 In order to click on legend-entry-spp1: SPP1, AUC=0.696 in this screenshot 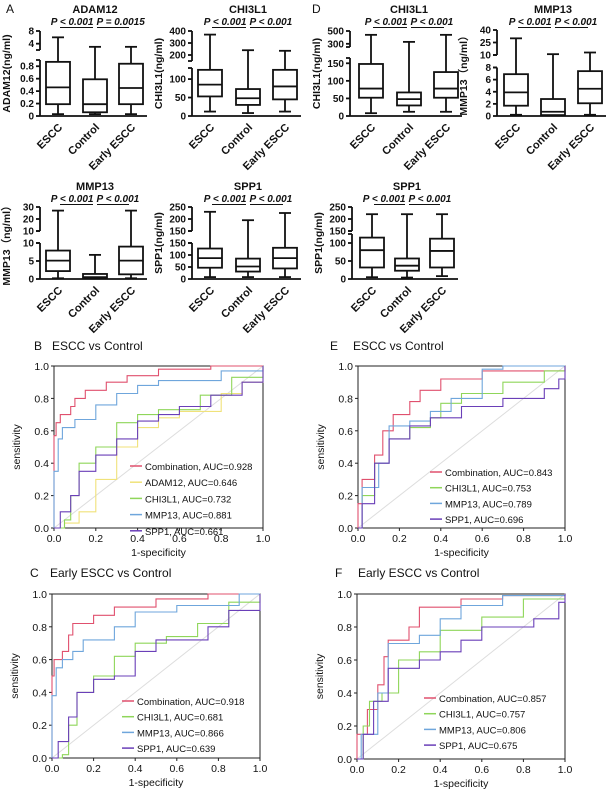, I will do `click(484, 520)`.